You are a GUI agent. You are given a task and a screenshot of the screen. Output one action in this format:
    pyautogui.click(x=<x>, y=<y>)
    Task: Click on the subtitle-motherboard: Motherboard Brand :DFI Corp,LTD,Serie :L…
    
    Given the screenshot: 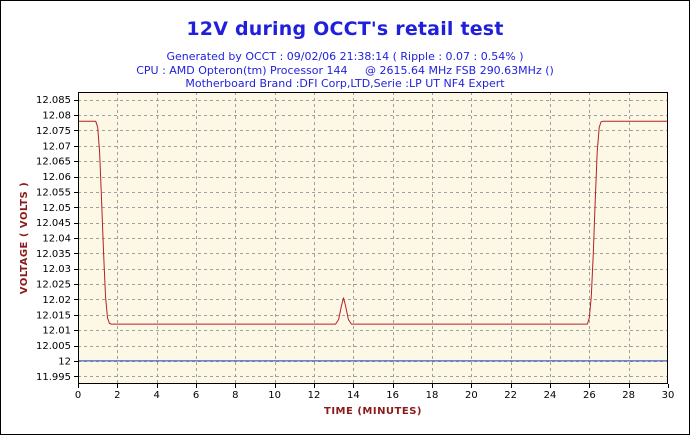 What is the action you would take?
    pyautogui.click(x=345, y=83)
    